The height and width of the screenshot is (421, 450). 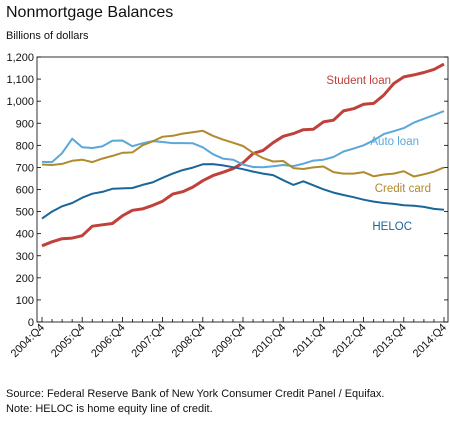 What do you see at coordinates (349, 341) in the screenshot?
I see `x-tick-label: 2012:Q4` at bounding box center [349, 341].